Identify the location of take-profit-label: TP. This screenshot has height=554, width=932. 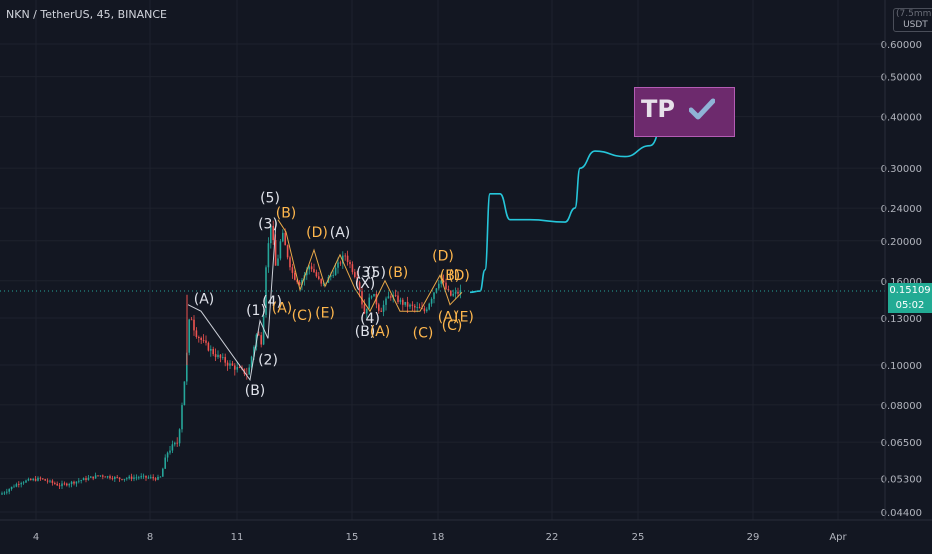
(658, 109).